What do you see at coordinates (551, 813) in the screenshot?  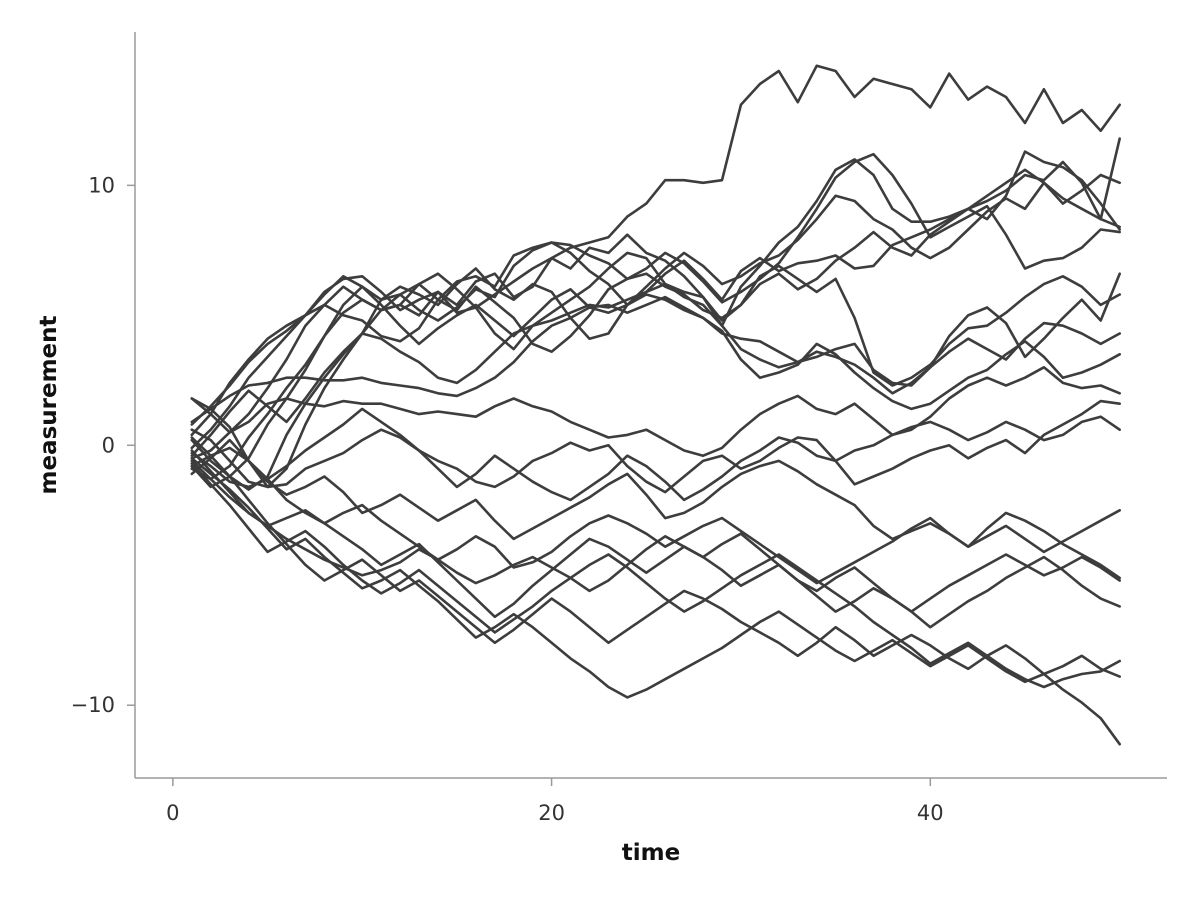 I see `x-tick-label: 20` at bounding box center [551, 813].